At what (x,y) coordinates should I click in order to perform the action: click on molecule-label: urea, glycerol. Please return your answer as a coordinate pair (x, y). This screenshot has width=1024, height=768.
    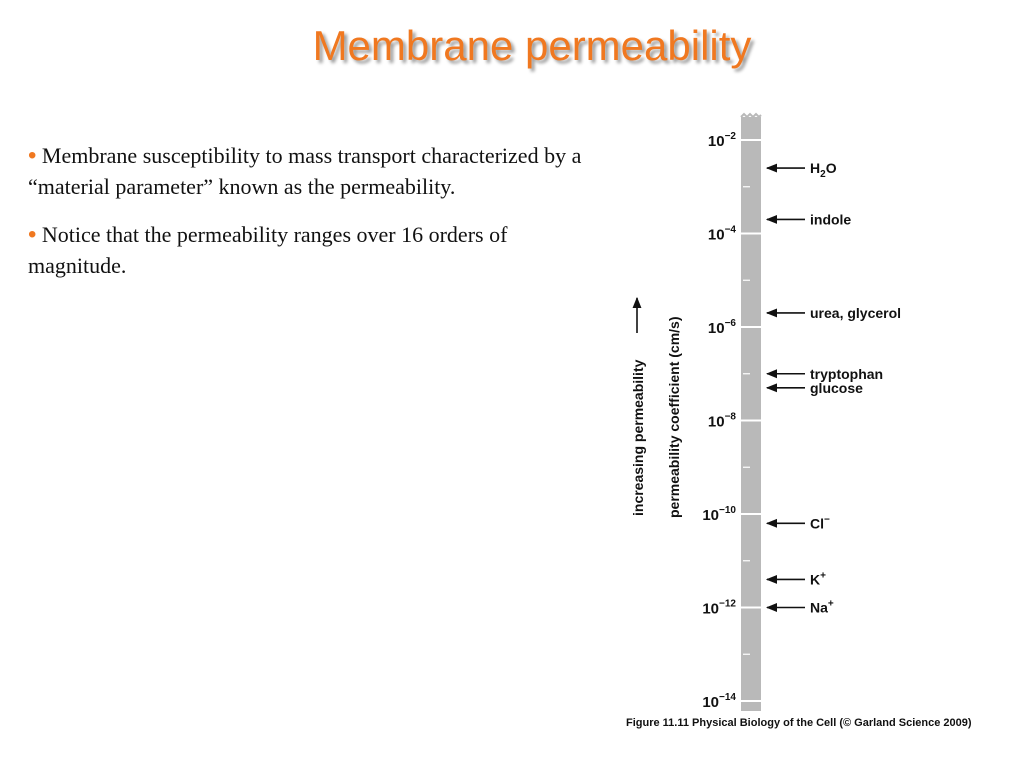
    Looking at the image, I should click on (855, 313).